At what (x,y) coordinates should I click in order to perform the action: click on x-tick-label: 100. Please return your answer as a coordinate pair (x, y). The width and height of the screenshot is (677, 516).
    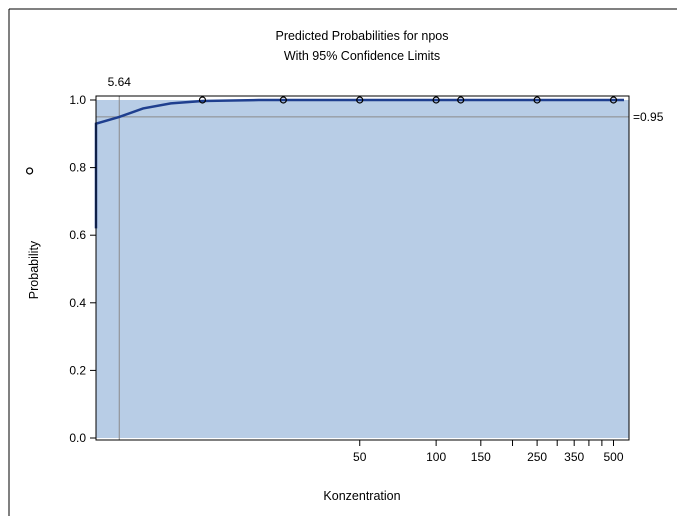
    Looking at the image, I should click on (436, 457).